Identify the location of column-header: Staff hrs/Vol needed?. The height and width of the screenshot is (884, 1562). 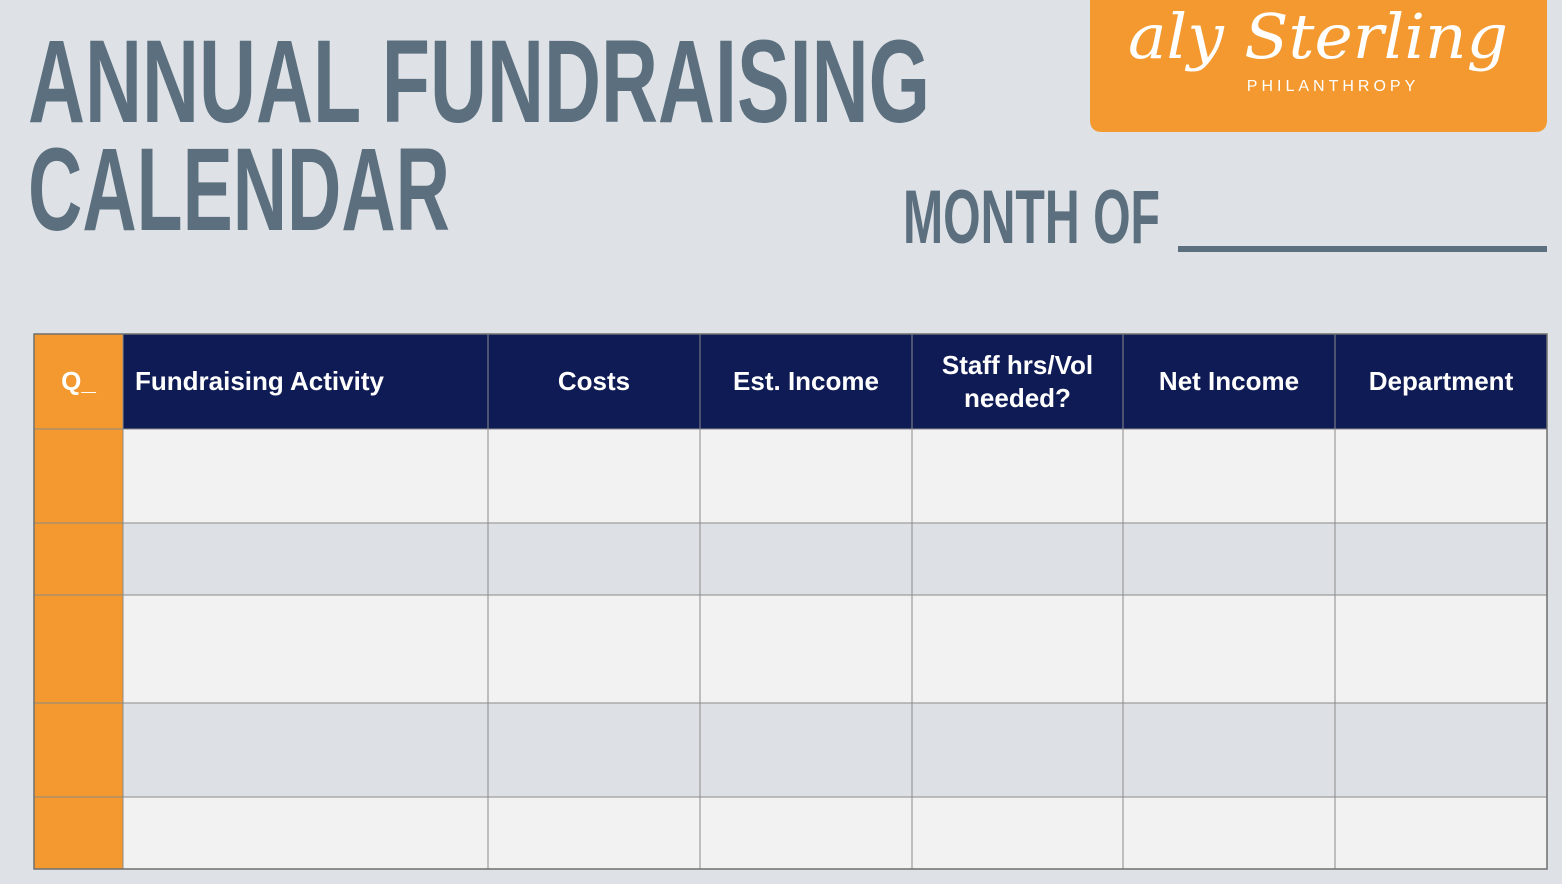
(1017, 381).